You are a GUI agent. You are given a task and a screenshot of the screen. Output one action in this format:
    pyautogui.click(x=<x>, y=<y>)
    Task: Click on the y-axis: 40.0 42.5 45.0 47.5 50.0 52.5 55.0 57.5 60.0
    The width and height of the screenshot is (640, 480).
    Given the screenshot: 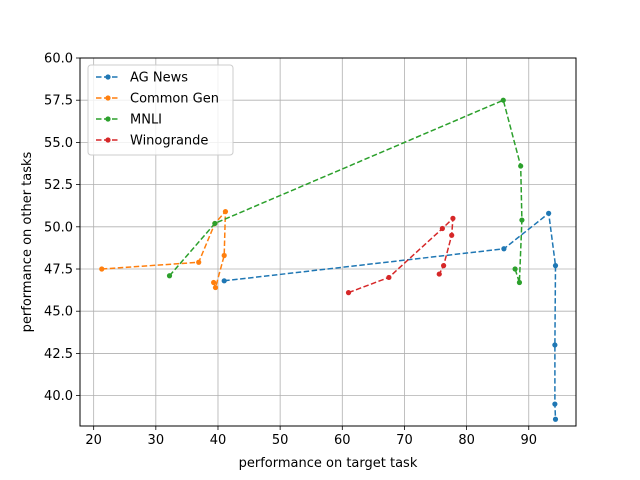 What is the action you would take?
    pyautogui.click(x=62, y=228)
    